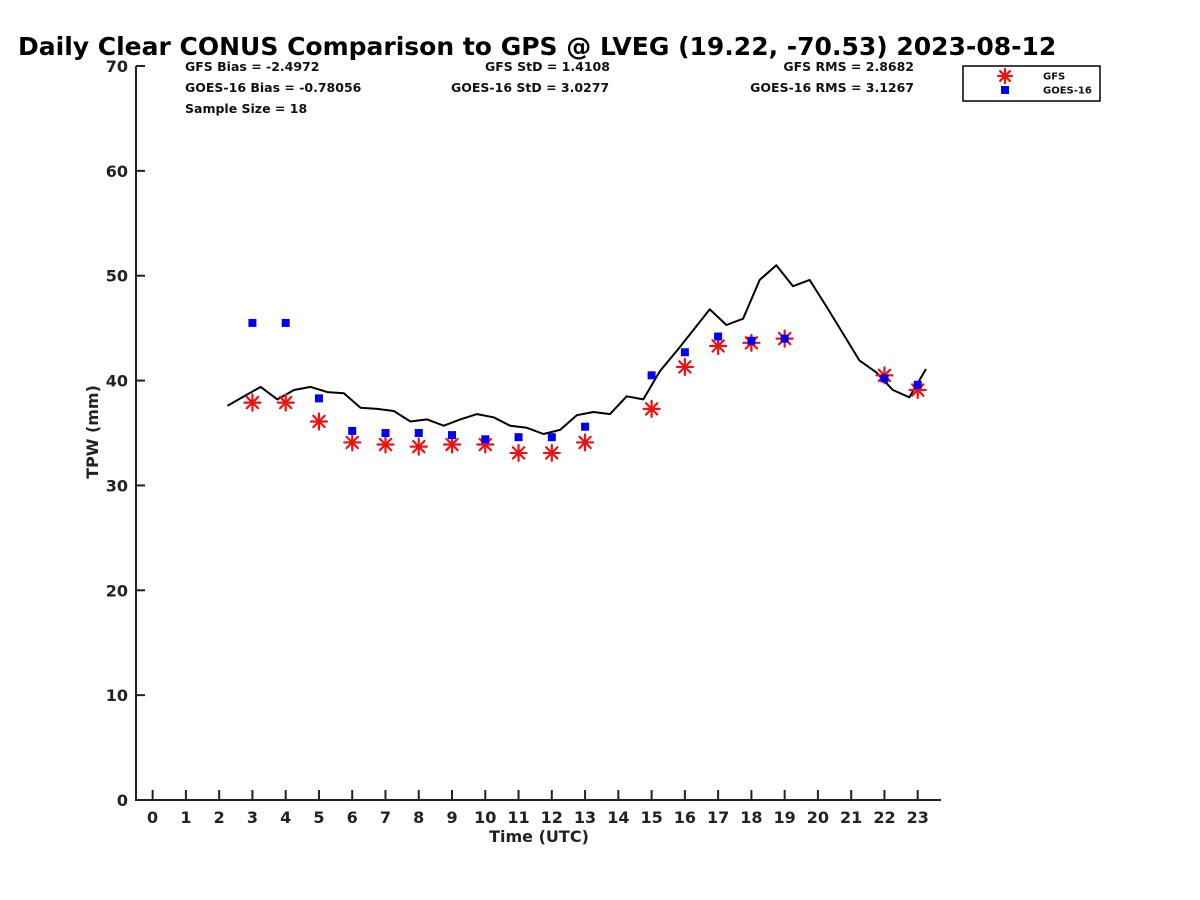 The height and width of the screenshot is (900, 1200). I want to click on goes-std-stat: GOES-16 StD = 3.0277, so click(530, 87).